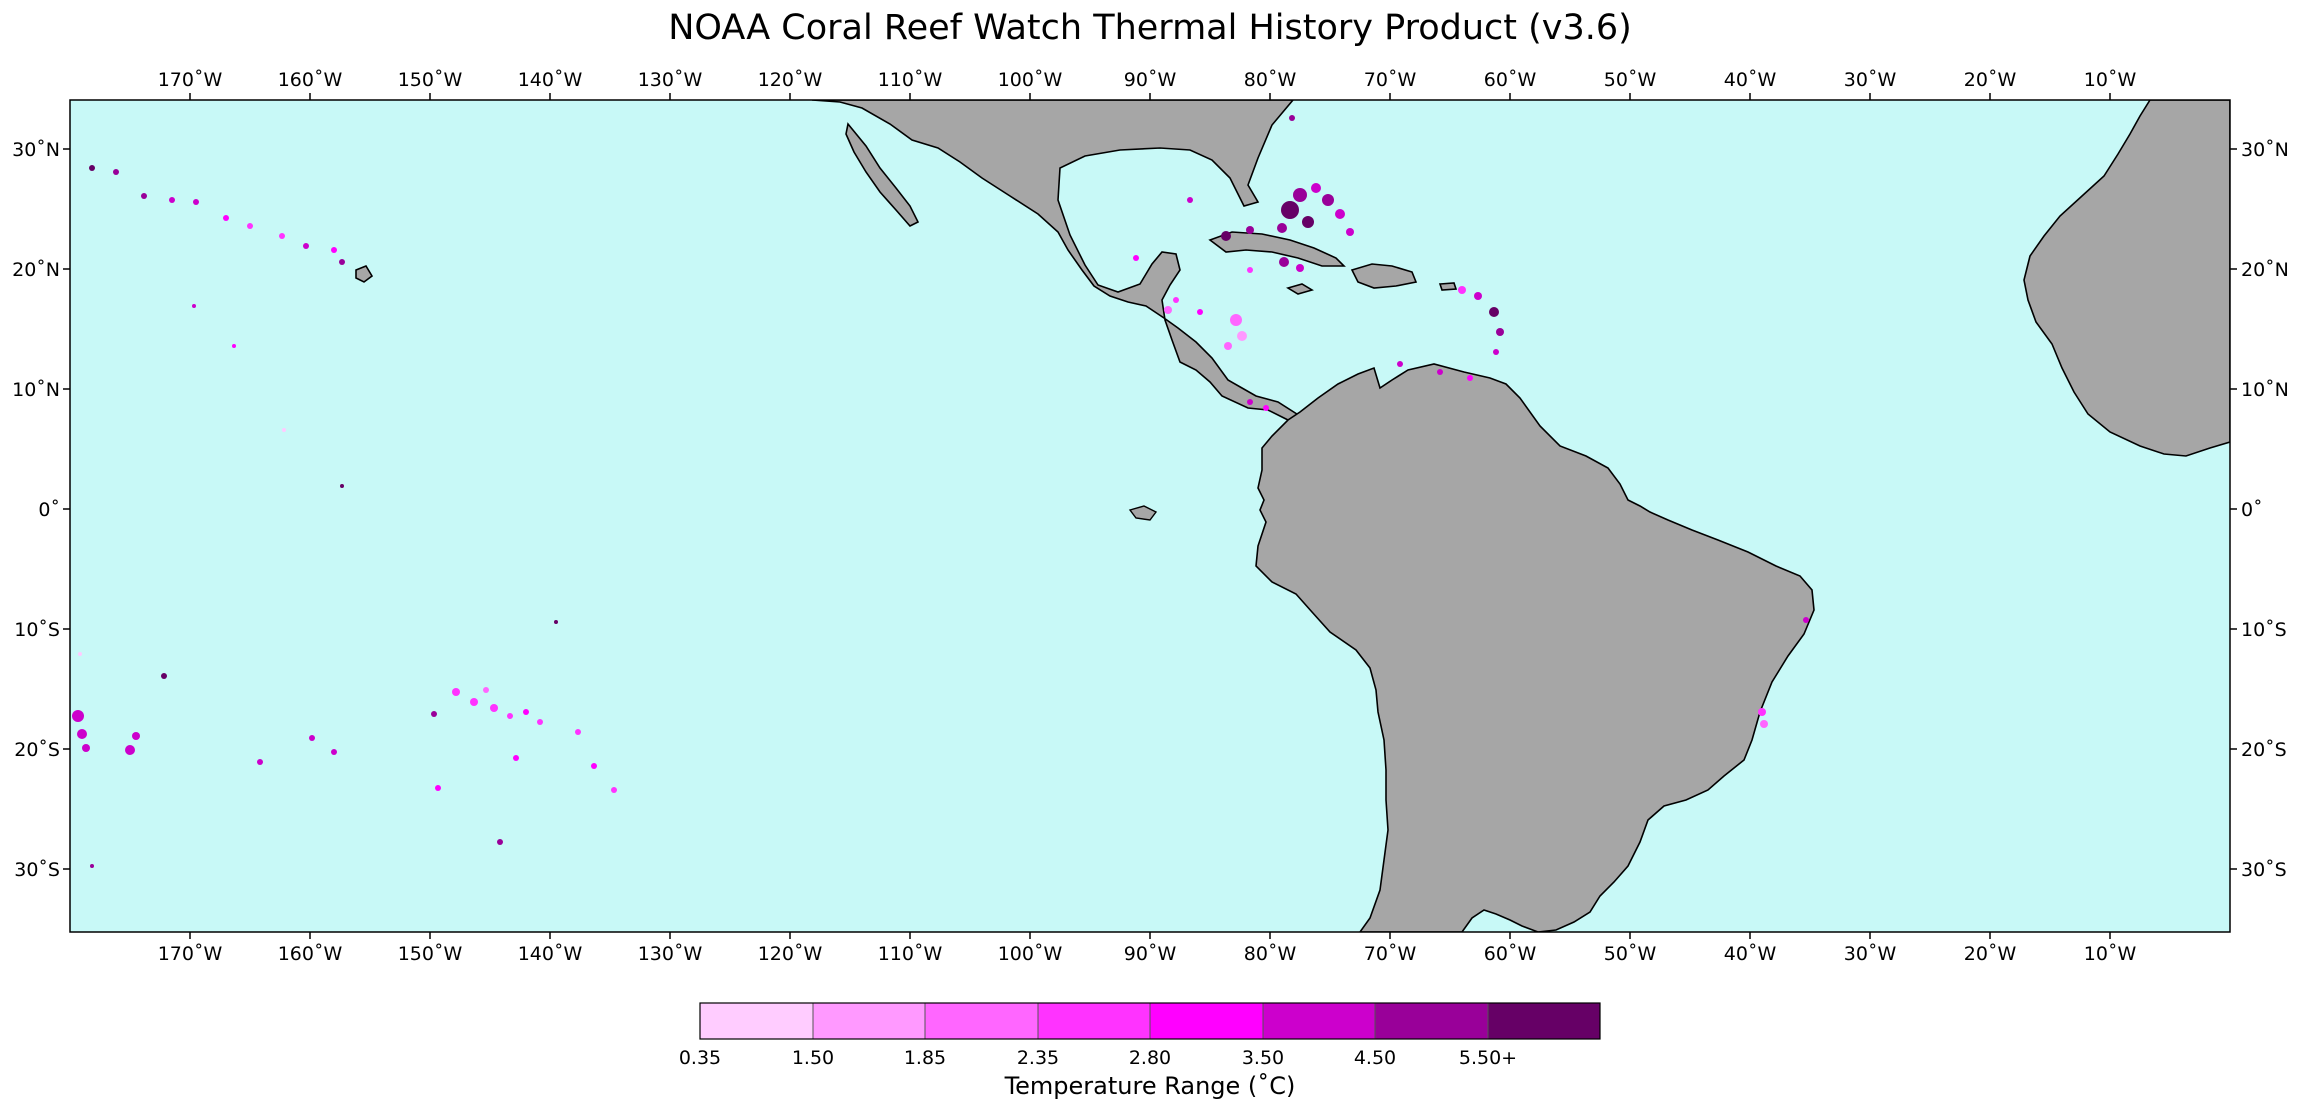 This screenshot has width=2300, height=1108. Describe the element at coordinates (1375, 1058) in the screenshot. I see `colorbar-label: 4.50` at that location.